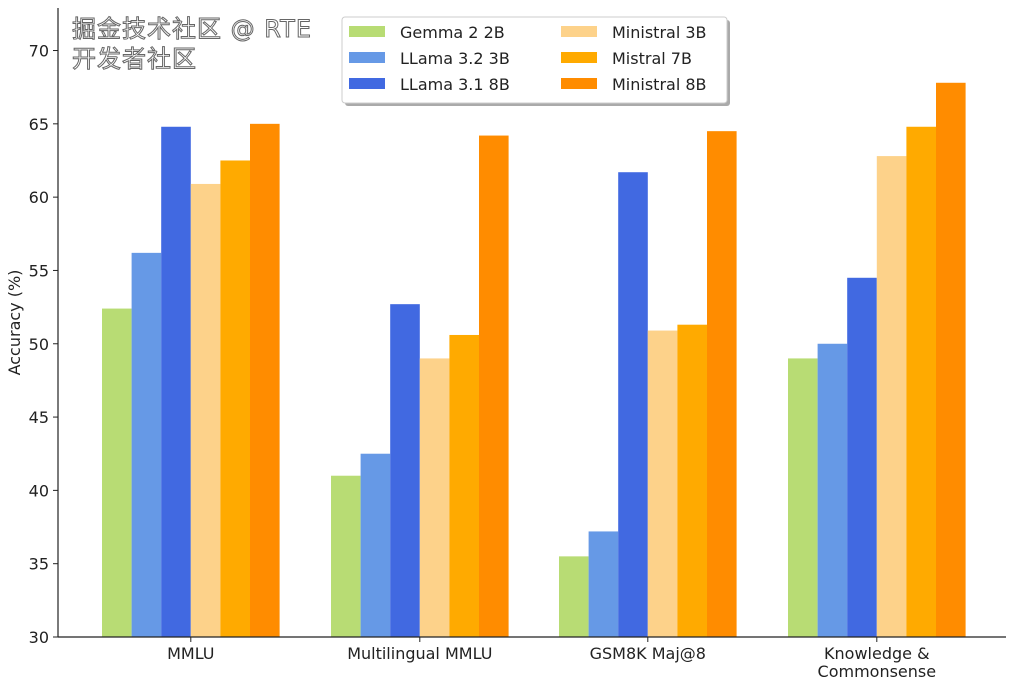  What do you see at coordinates (534, 60) in the screenshot?
I see `legend` at bounding box center [534, 60].